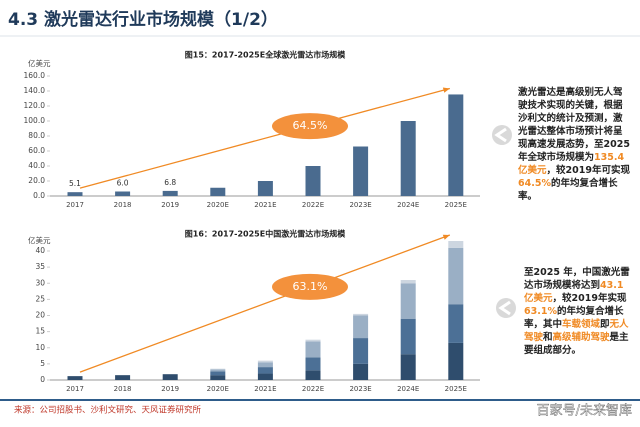  Describe the element at coordinates (170, 182) in the screenshot. I see `data-label: 6.8` at that location.